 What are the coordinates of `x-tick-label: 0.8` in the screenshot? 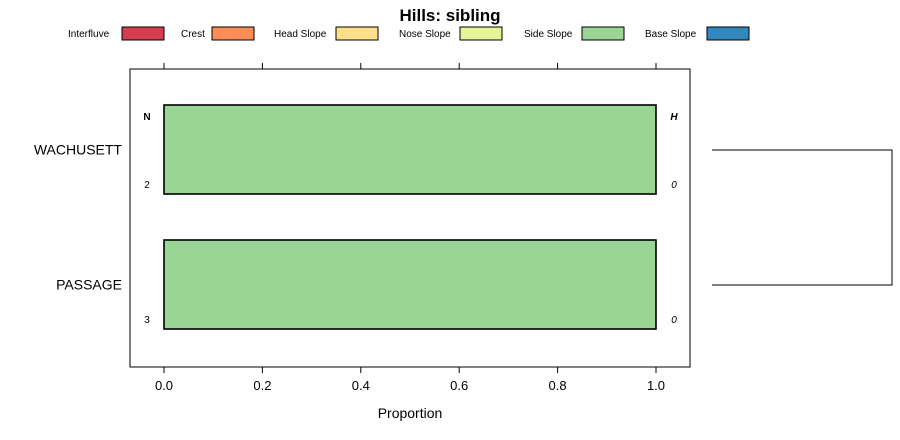 It's located at (558, 385).